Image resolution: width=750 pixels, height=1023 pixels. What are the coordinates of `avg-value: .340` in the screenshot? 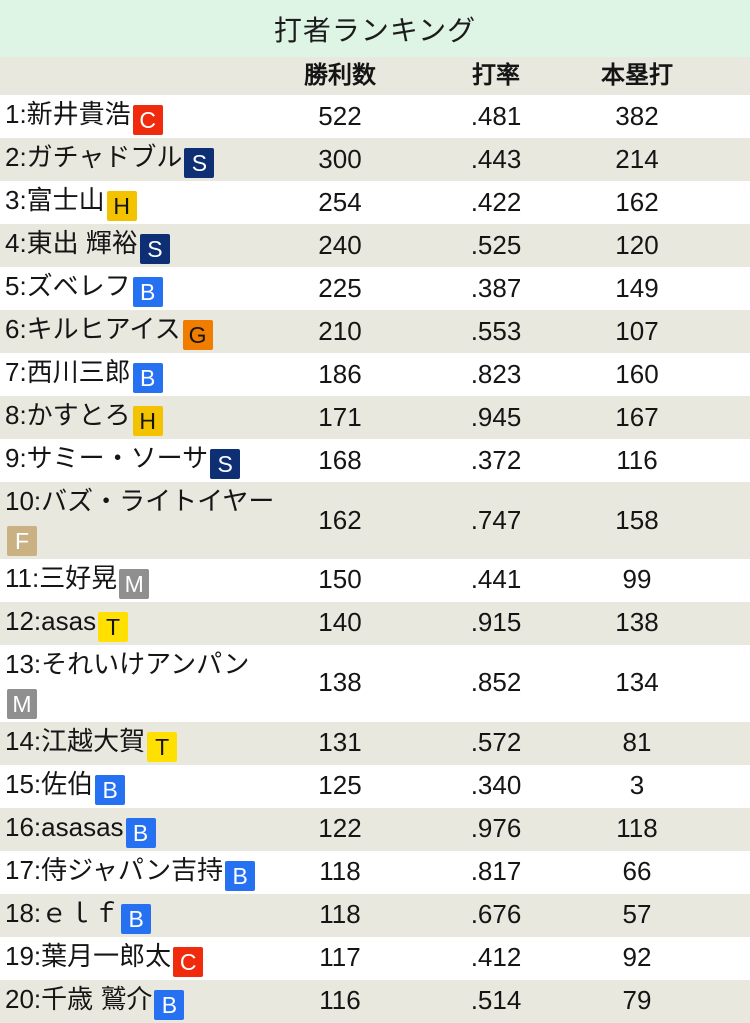 It's located at (496, 785).